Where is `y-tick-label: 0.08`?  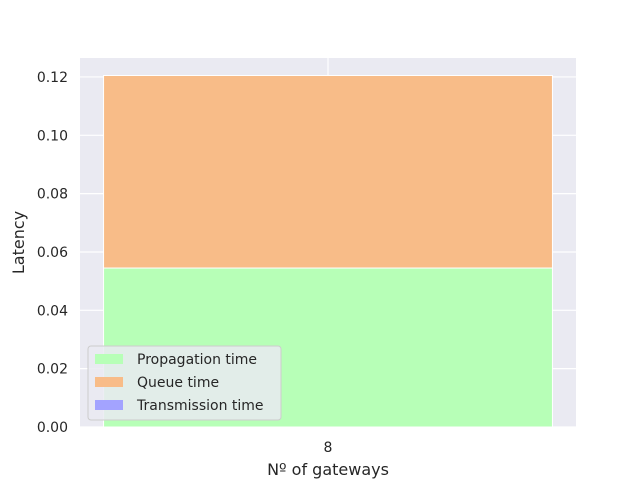 y-tick-label: 0.08 is located at coordinates (52, 195).